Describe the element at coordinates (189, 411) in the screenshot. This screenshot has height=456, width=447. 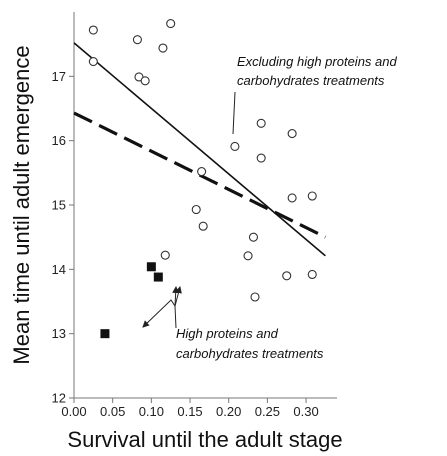
I see `x-tick-label: 0.15` at that location.